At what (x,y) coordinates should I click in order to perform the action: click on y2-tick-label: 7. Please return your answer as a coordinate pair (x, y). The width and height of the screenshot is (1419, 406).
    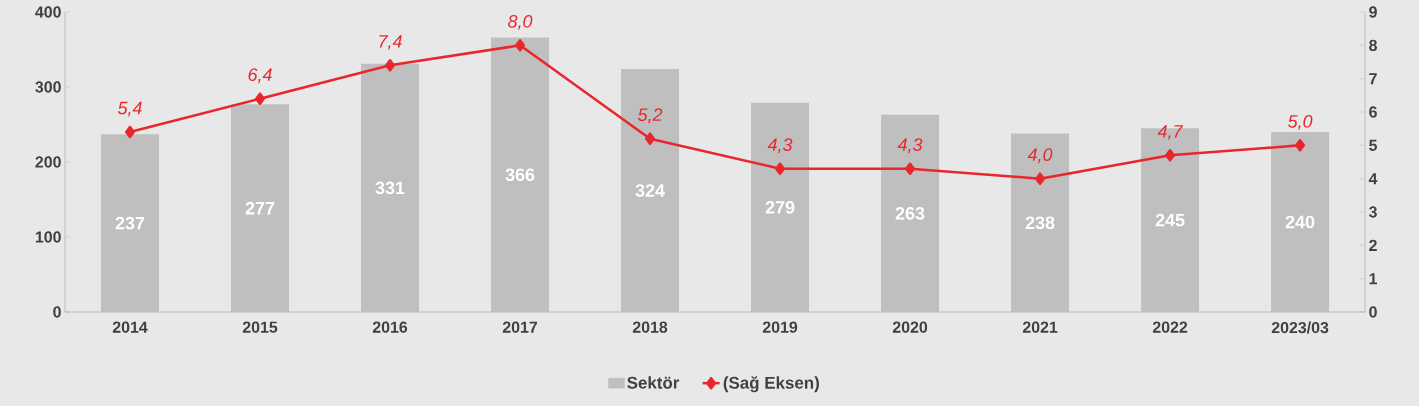
    Looking at the image, I should click on (1373, 79).